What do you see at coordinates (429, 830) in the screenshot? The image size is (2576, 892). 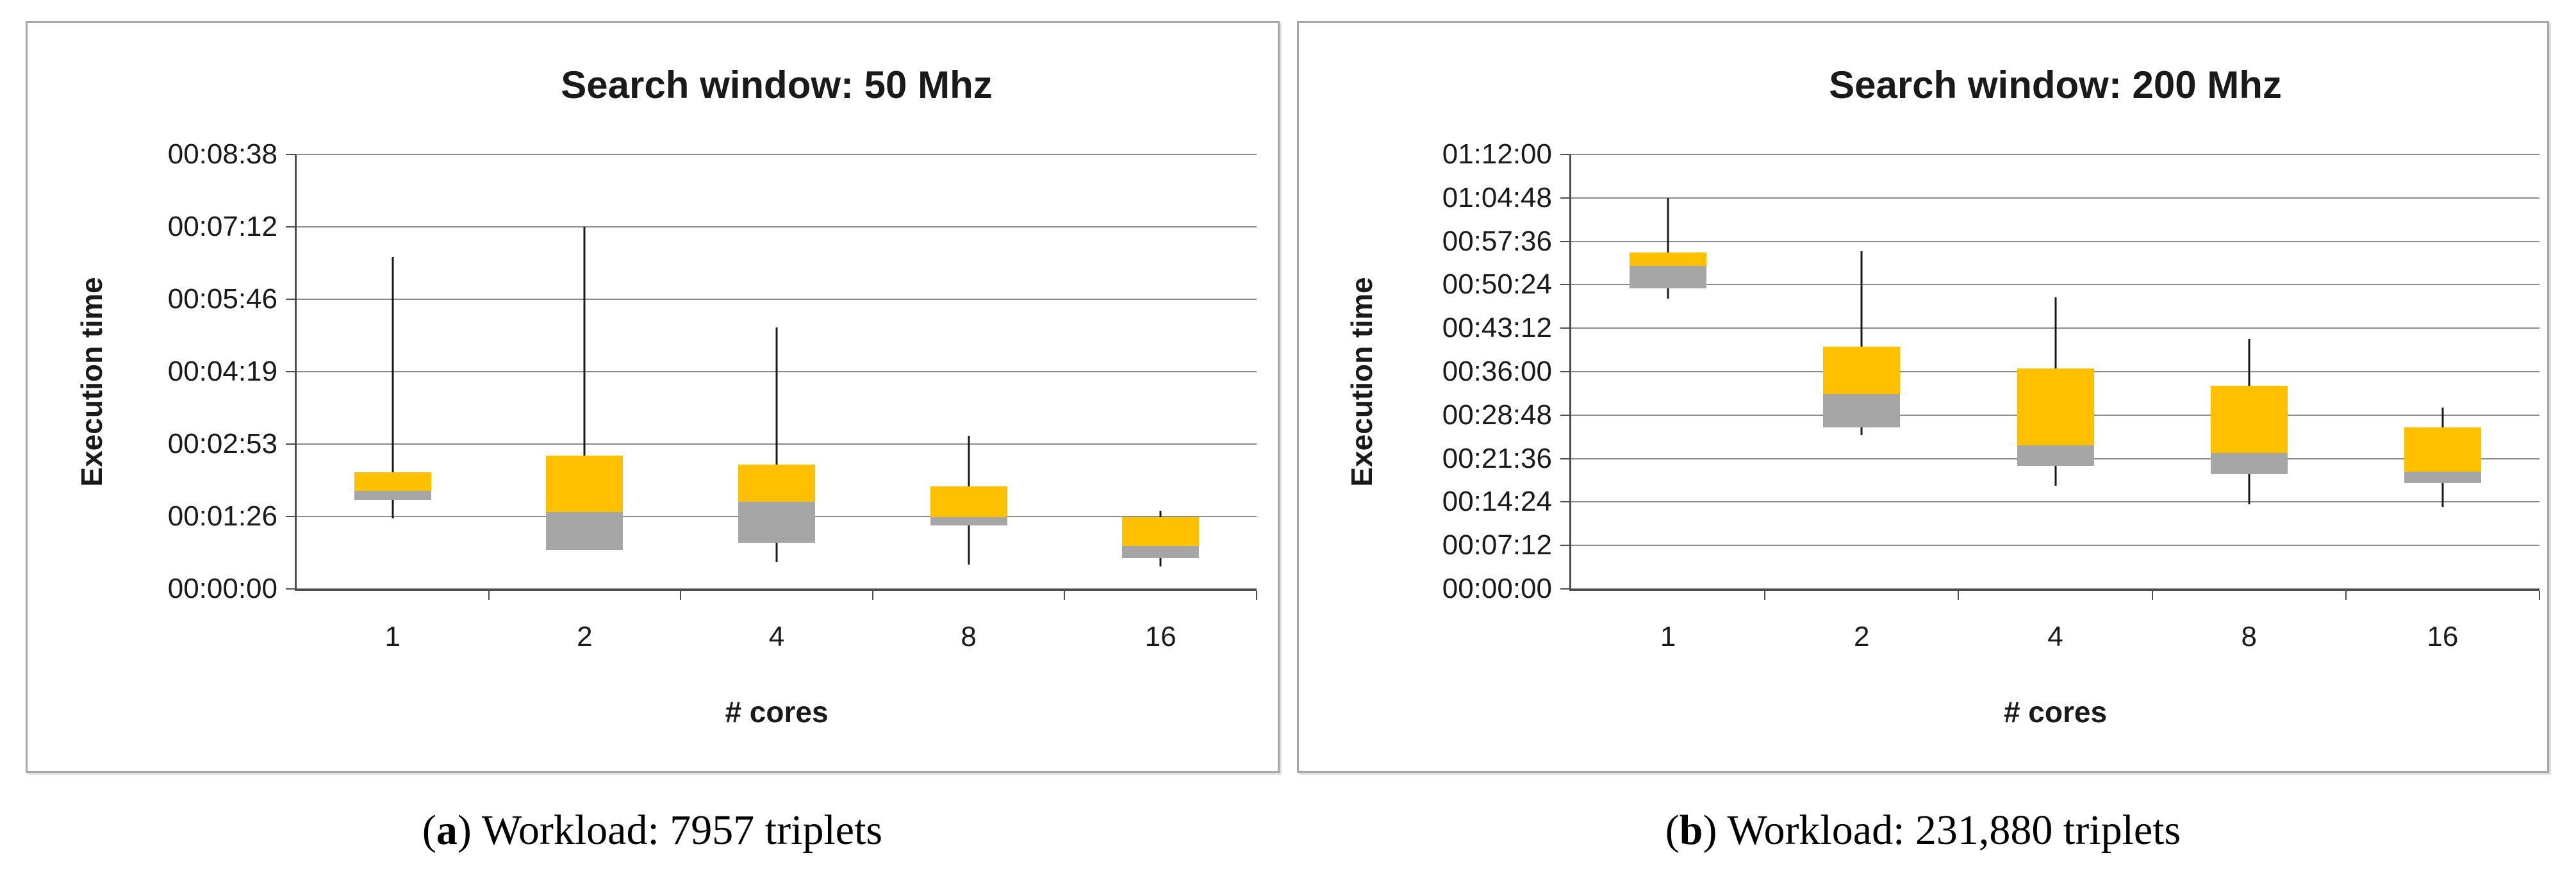 I see `caption-paren: (` at bounding box center [429, 830].